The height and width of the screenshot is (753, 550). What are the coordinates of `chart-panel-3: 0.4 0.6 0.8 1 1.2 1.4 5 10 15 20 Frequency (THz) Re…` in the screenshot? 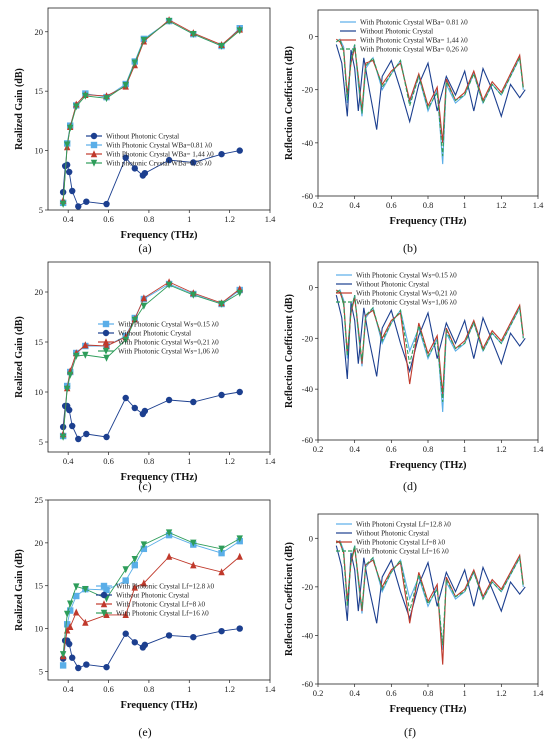 It's located at (145, 372).